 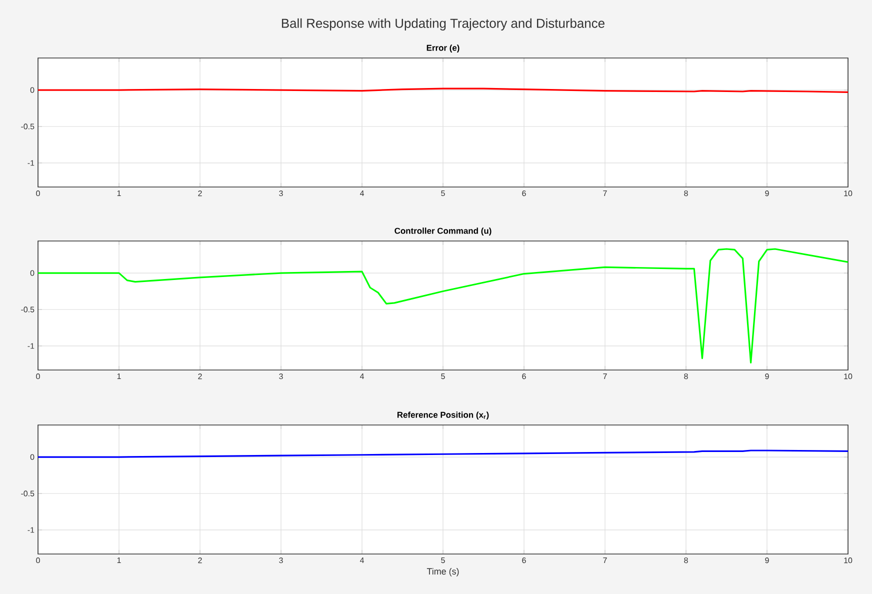 What do you see at coordinates (443, 24) in the screenshot?
I see `chart-title: Ball Response with Updating Trajectory and Disturbance` at bounding box center [443, 24].